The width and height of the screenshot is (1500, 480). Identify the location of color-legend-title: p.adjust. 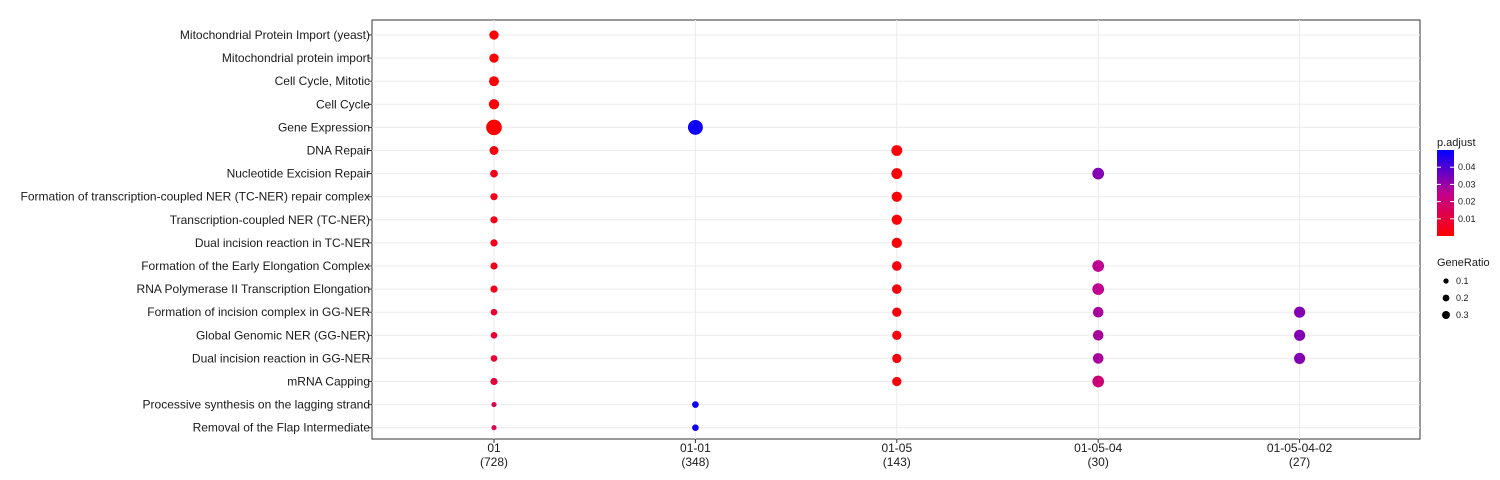
(1456, 143).